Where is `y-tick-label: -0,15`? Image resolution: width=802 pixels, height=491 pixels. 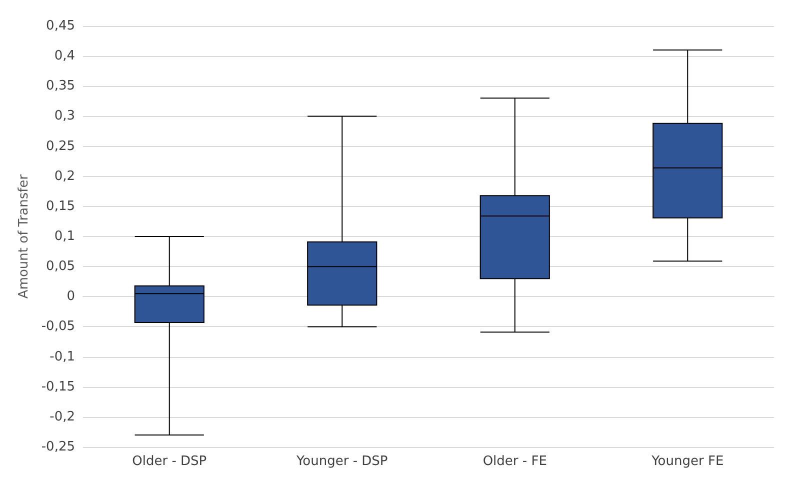
y-tick-label: -0,15 is located at coordinates (58, 386).